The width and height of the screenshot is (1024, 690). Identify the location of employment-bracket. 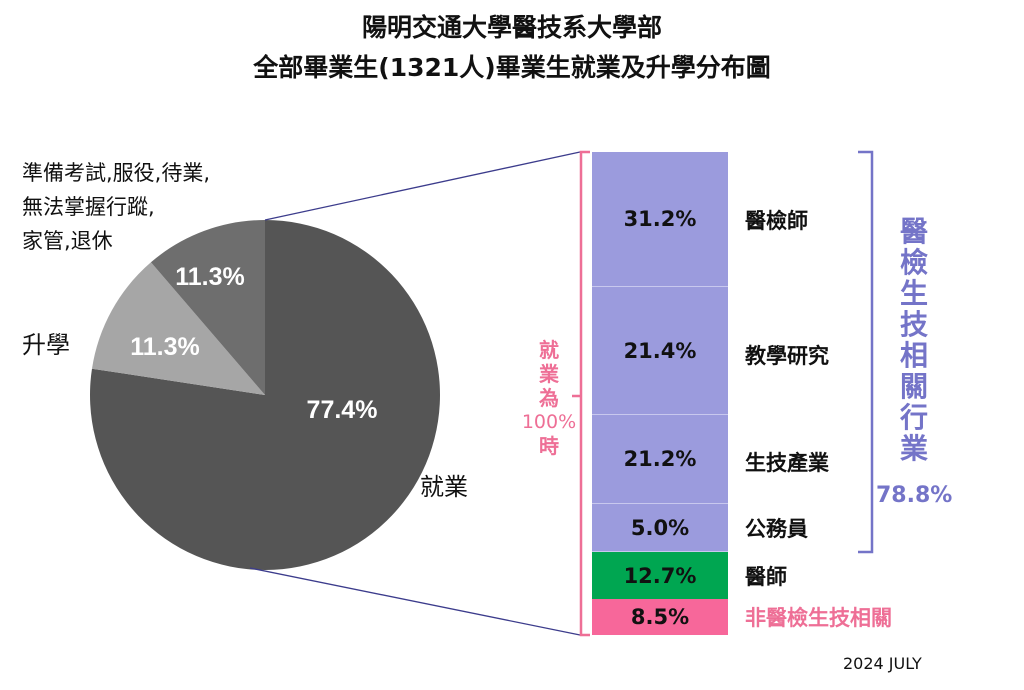
(581, 393).